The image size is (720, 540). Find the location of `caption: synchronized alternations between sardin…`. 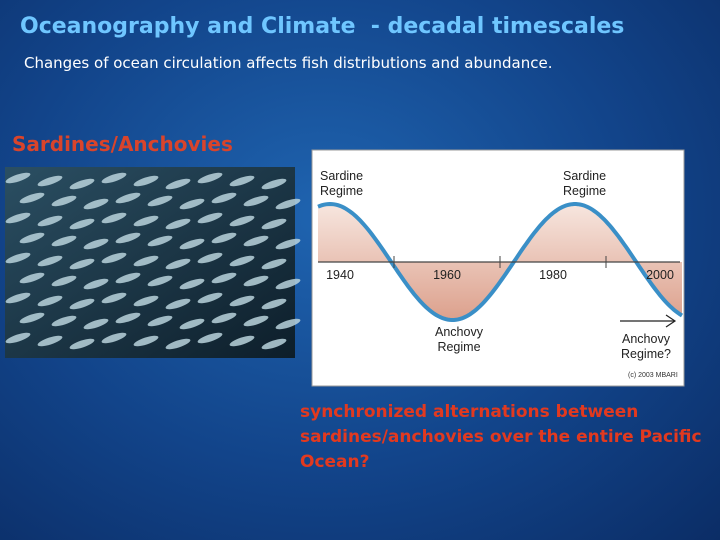

caption: synchronized alternations between sardin… is located at coordinates (504, 437).